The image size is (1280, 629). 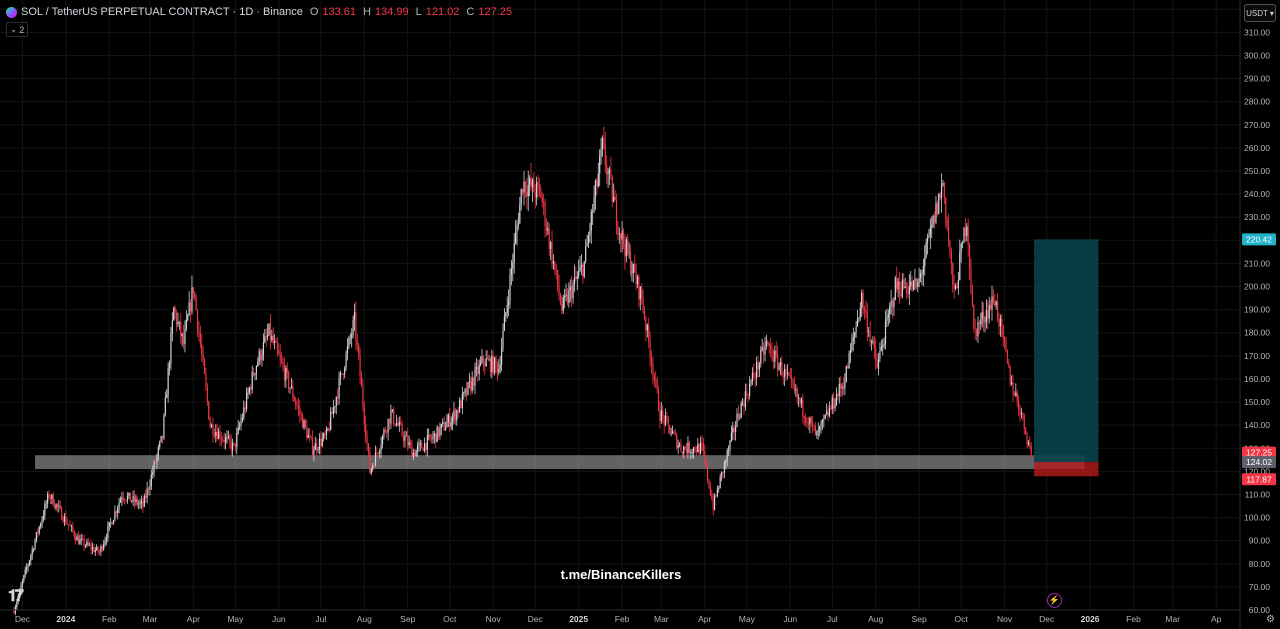 What do you see at coordinates (1257, 402) in the screenshot?
I see `price-tick-label: 150.00` at bounding box center [1257, 402].